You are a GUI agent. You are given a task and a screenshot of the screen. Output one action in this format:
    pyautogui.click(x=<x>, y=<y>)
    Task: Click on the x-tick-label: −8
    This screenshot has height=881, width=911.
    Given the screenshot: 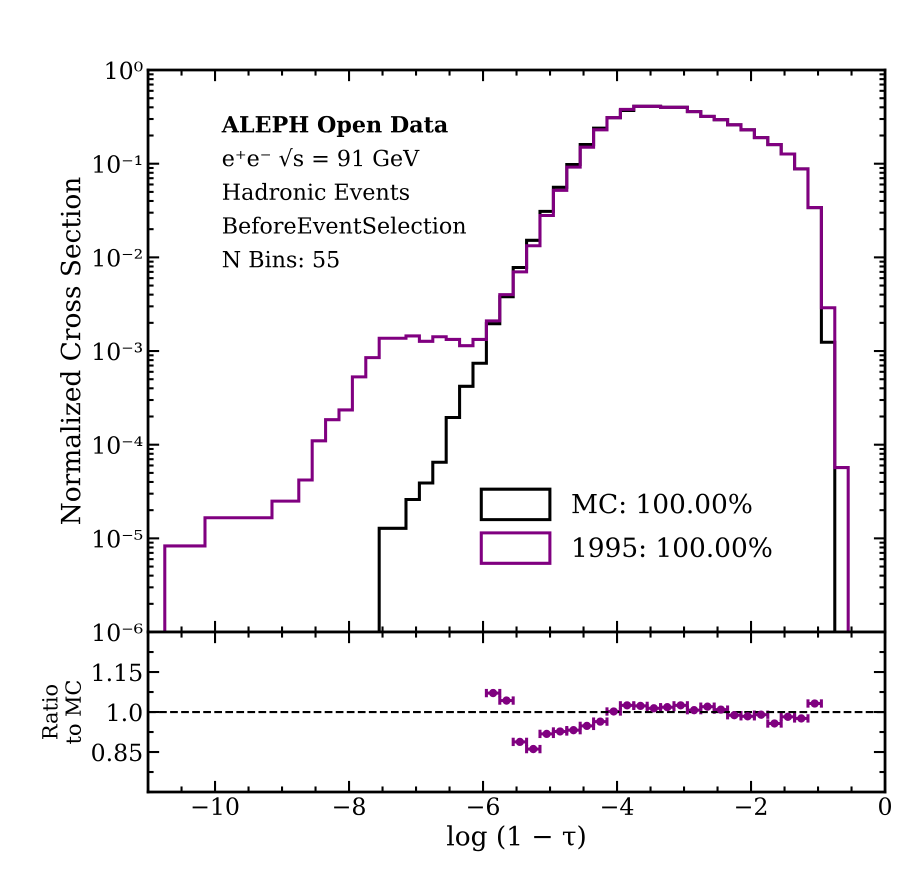 What is the action you would take?
    pyautogui.click(x=349, y=806)
    